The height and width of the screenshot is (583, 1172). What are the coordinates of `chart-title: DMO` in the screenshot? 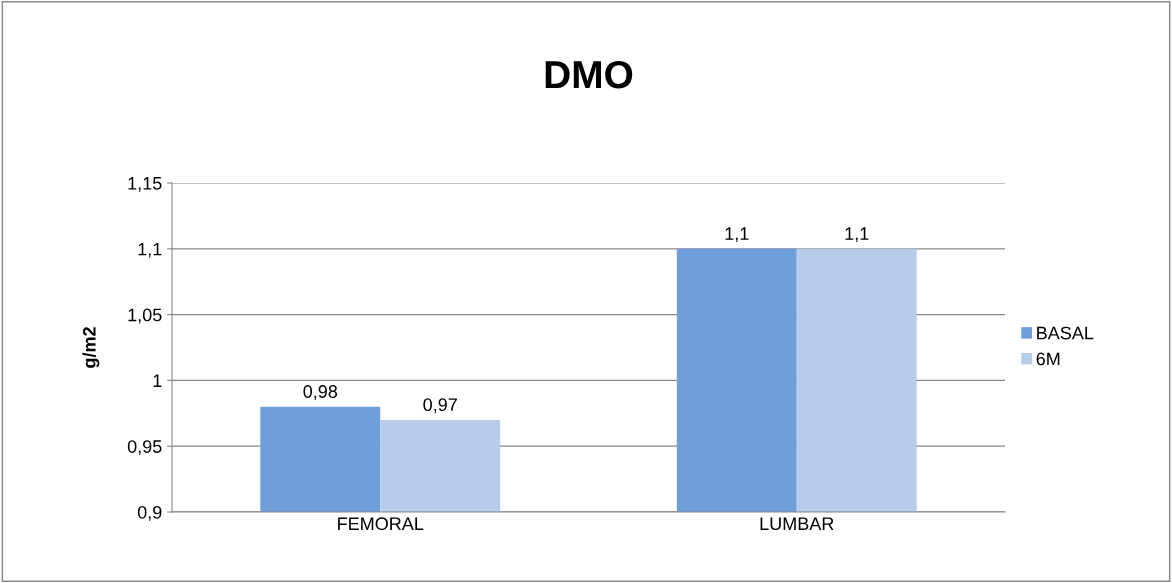 It's located at (589, 74).